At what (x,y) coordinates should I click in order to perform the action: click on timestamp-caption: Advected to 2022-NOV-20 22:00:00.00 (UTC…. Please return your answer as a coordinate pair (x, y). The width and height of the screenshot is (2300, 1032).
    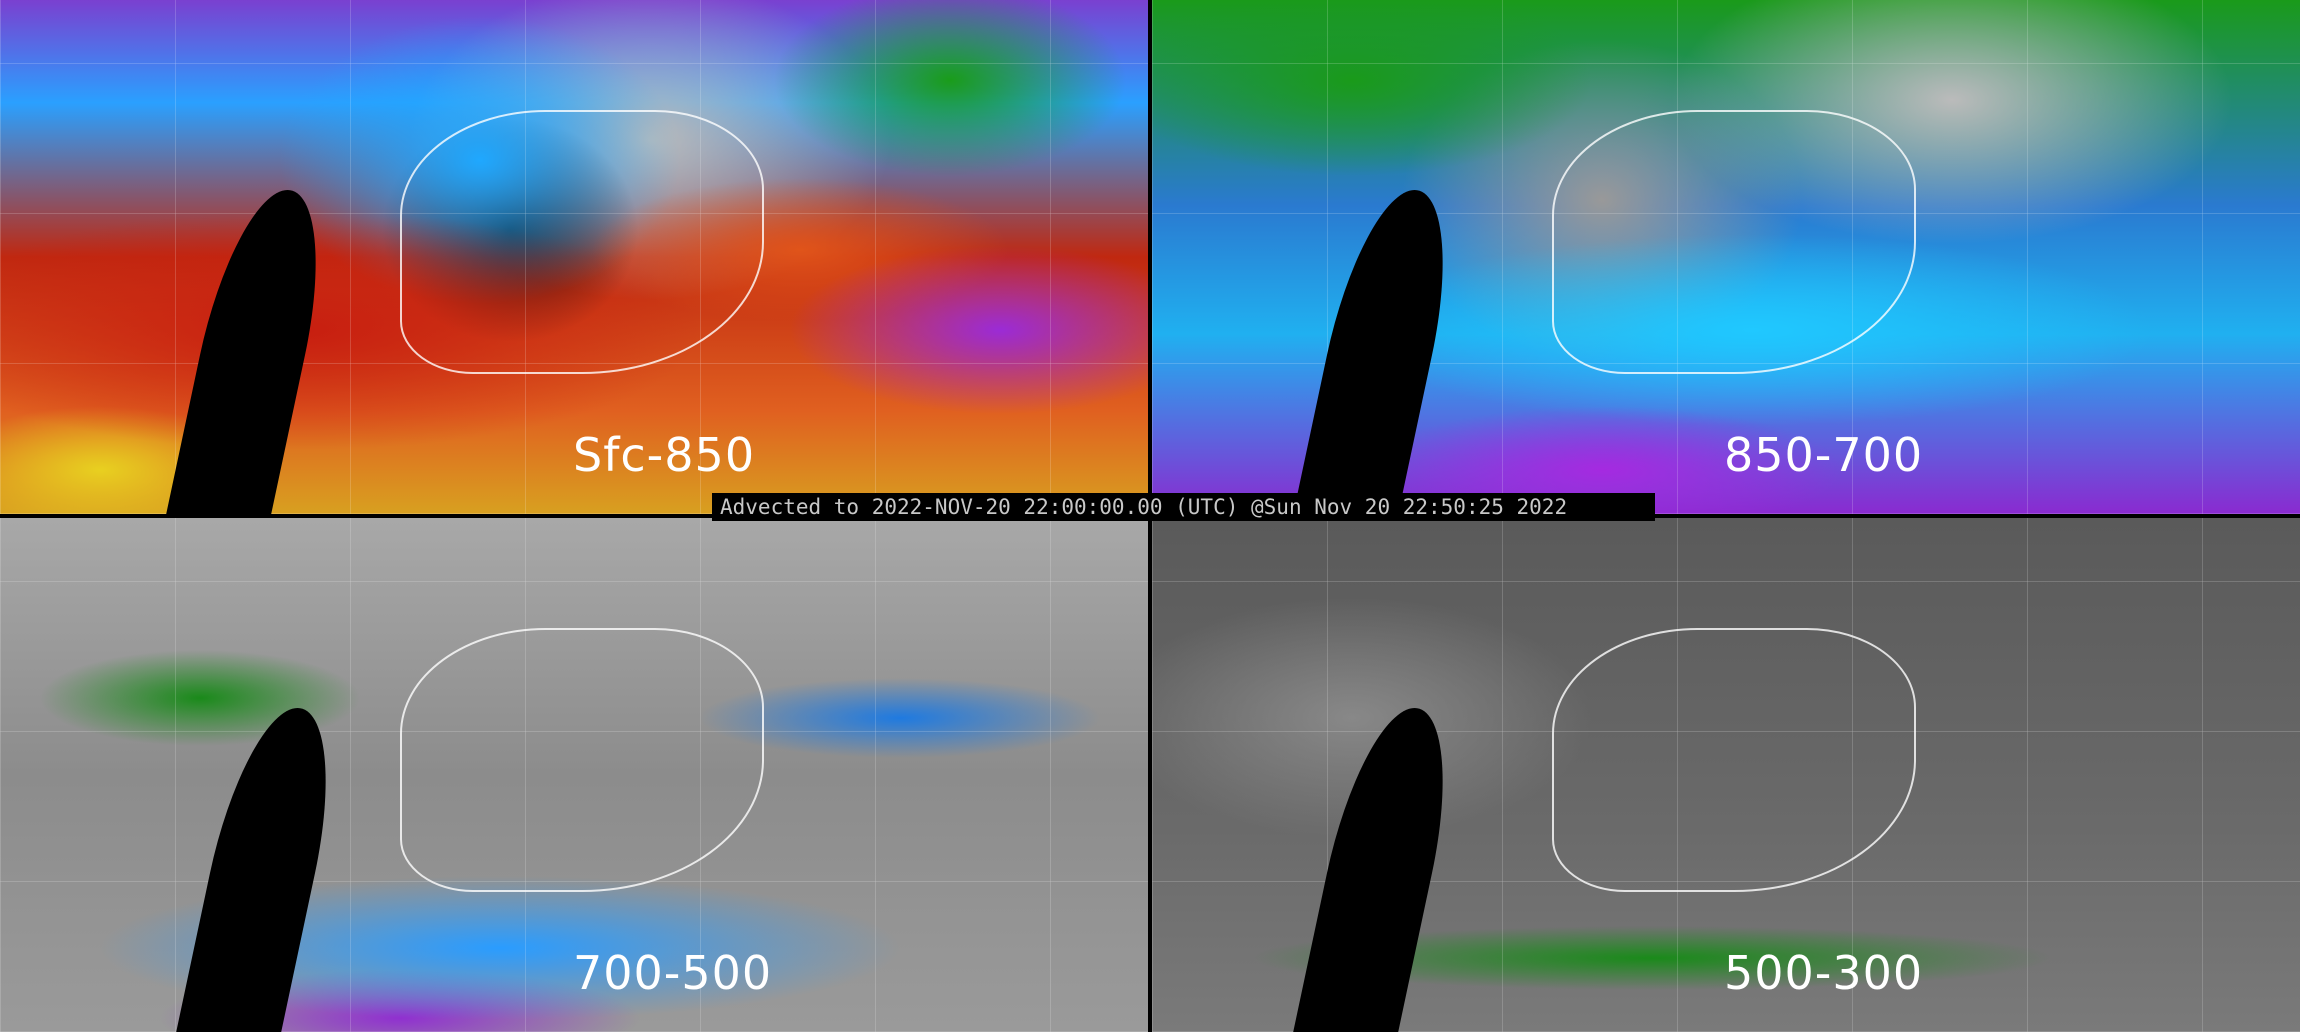
    Looking at the image, I should click on (1183, 507).